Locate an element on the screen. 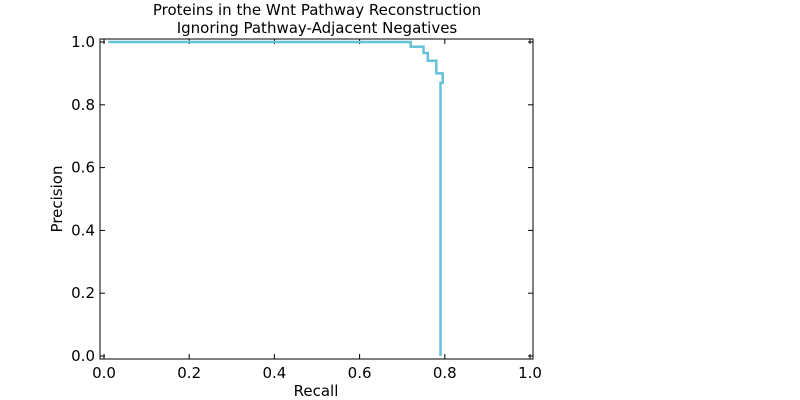 Image resolution: width=800 pixels, height=400 pixels. x-tick-label: 0.8 is located at coordinates (445, 373).